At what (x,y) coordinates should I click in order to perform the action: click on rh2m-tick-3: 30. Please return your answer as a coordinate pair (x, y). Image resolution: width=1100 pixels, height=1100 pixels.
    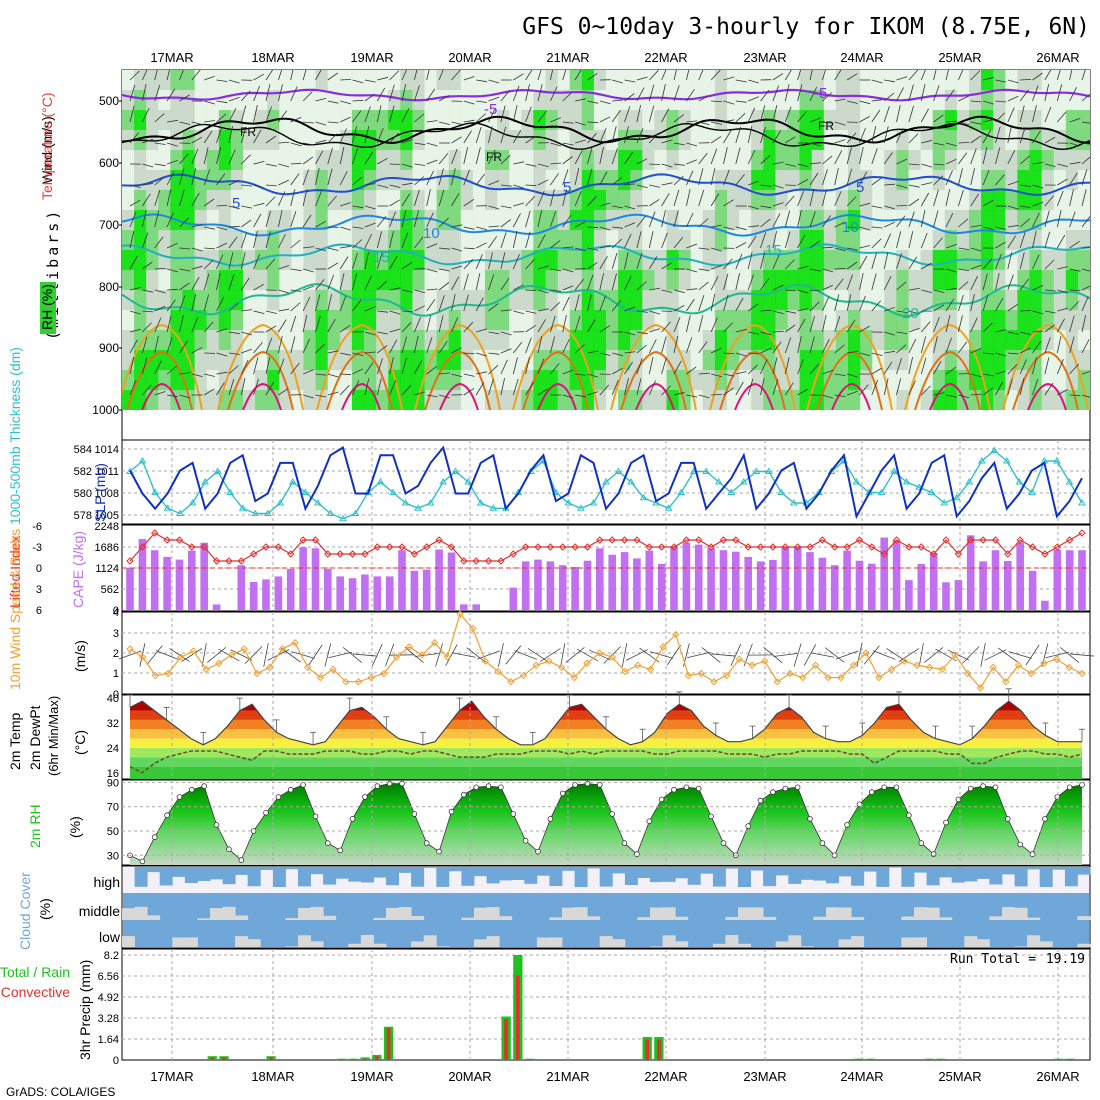
    Looking at the image, I should click on (113, 856).